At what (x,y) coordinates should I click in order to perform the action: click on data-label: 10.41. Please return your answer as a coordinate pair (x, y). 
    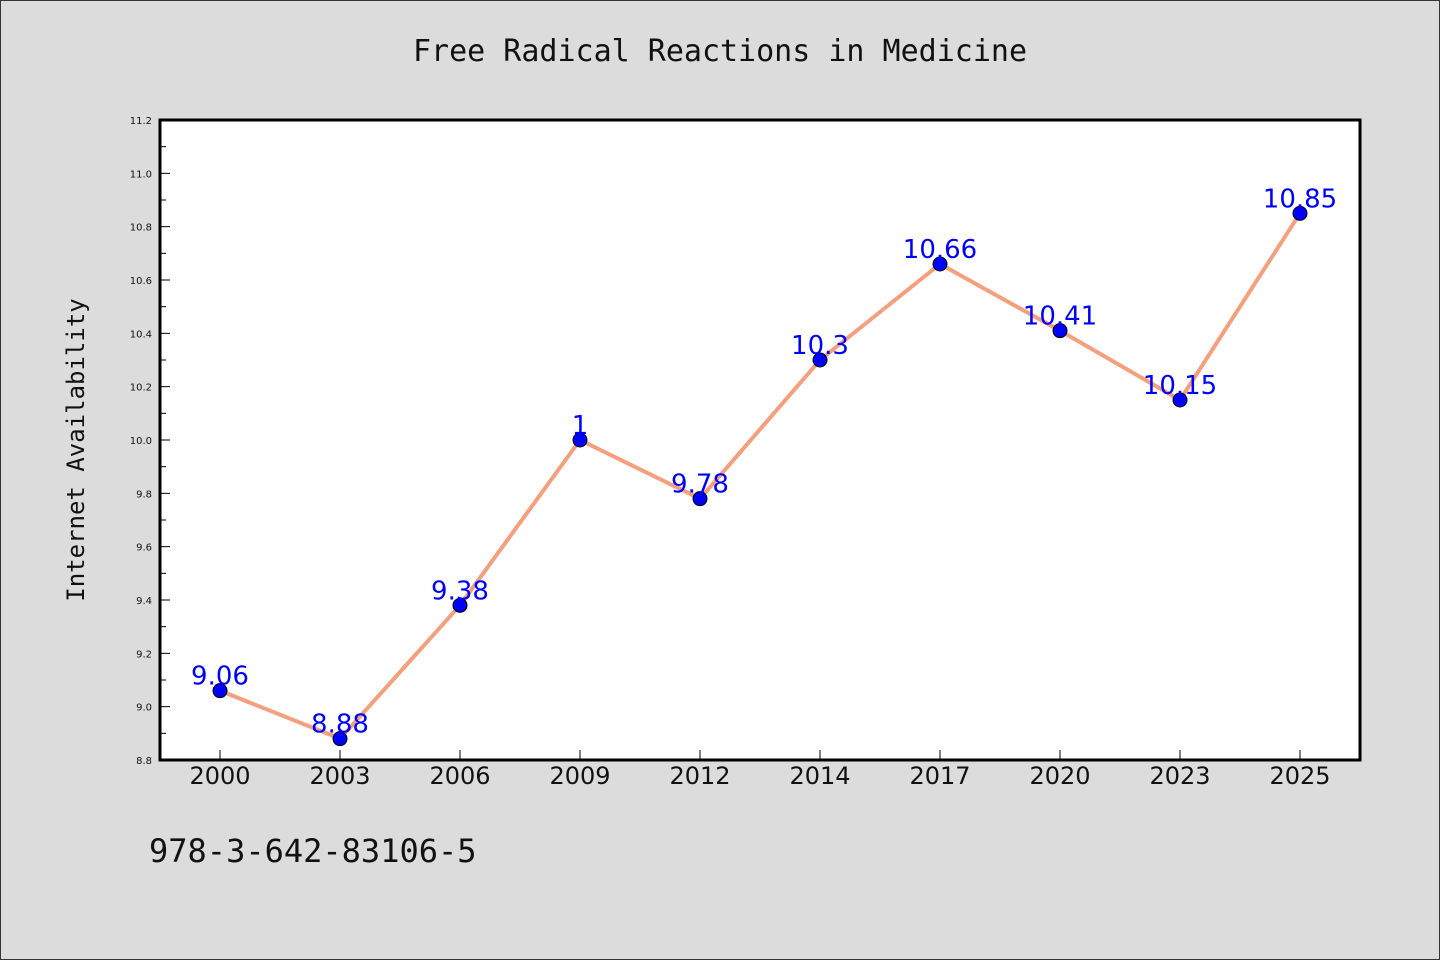
    Looking at the image, I should click on (1060, 317).